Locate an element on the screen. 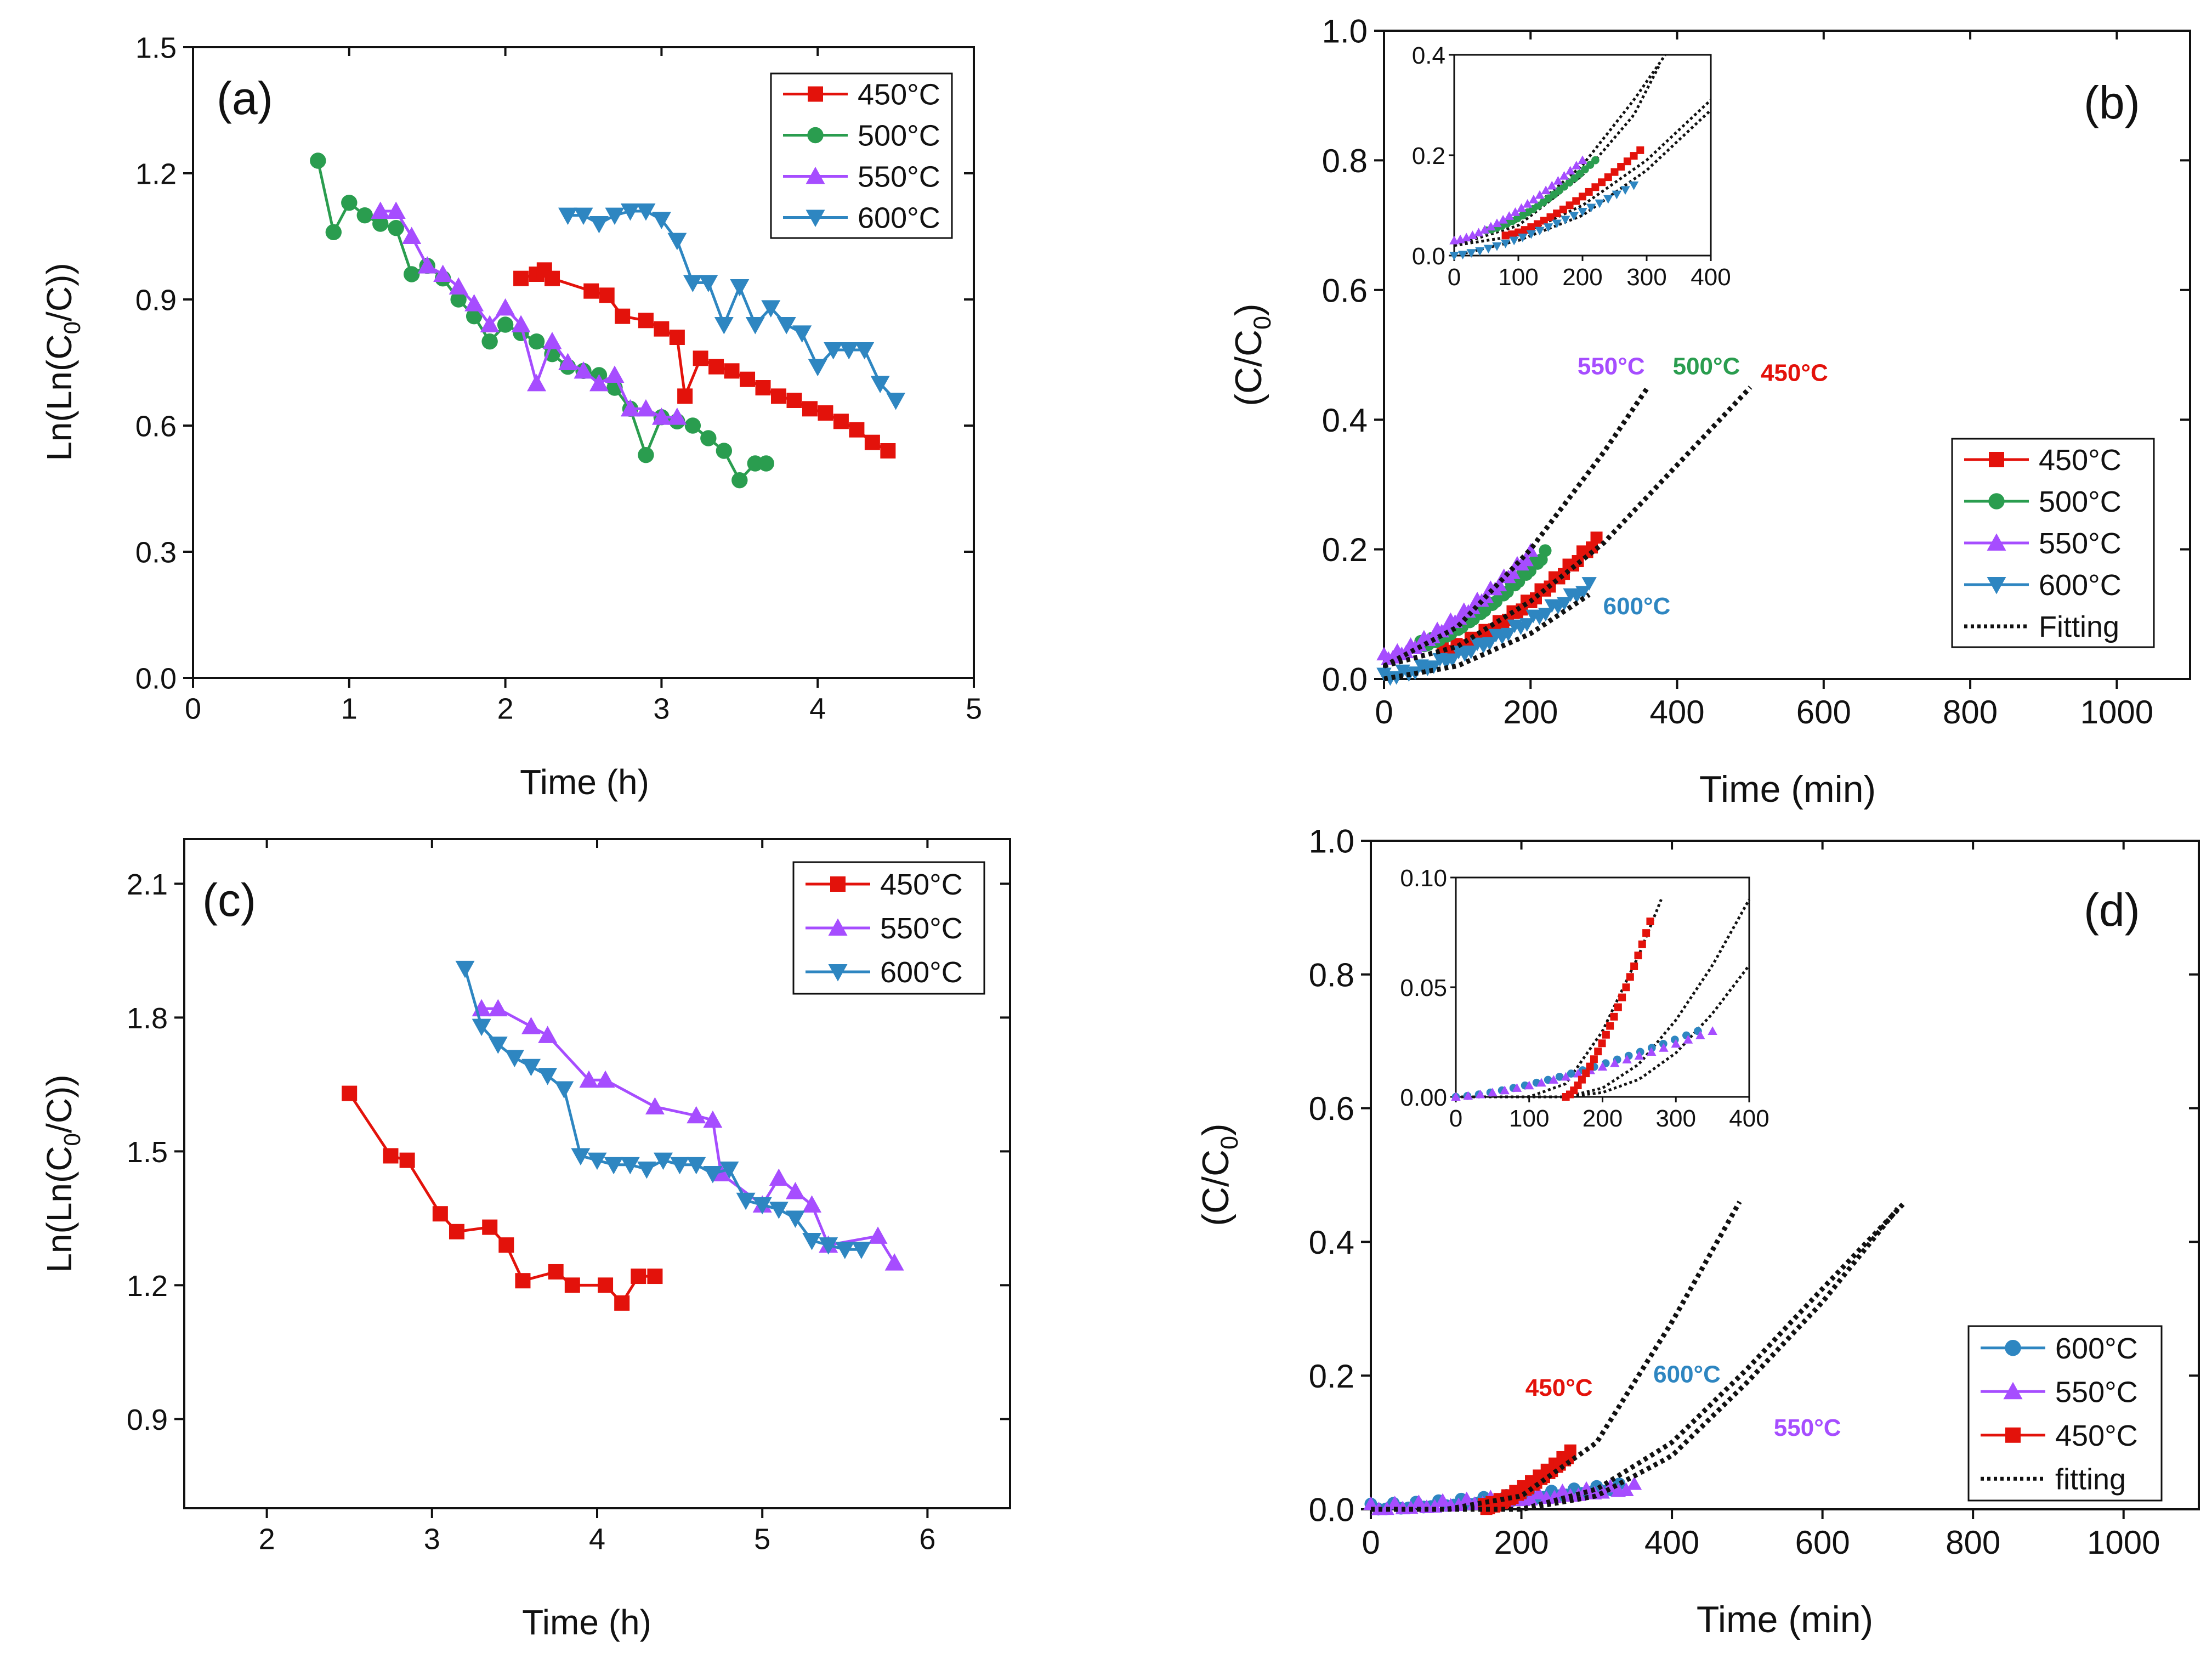  series-450°C is located at coordinates (704, 360).